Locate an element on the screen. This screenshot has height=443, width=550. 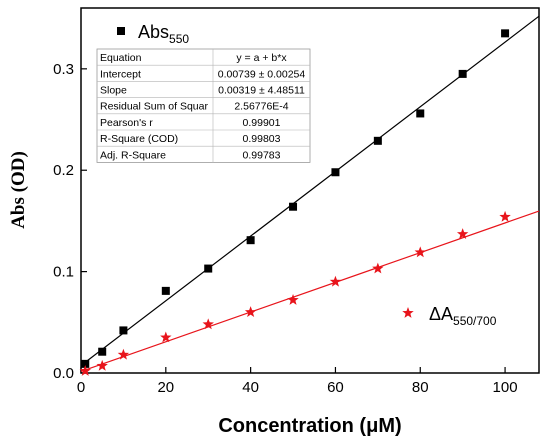
stats-value: y = a + b*x is located at coordinates (261, 58).